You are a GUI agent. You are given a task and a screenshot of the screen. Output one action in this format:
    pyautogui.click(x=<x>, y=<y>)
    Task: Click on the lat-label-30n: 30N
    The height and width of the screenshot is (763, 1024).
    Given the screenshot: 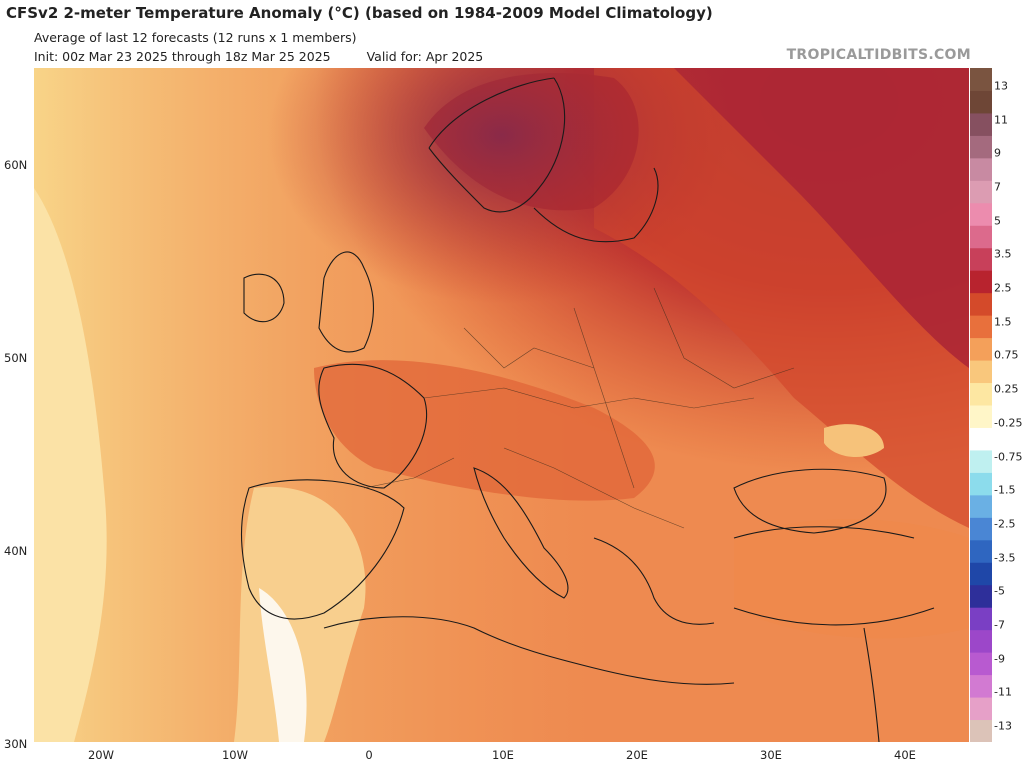 What is the action you would take?
    pyautogui.click(x=16, y=744)
    